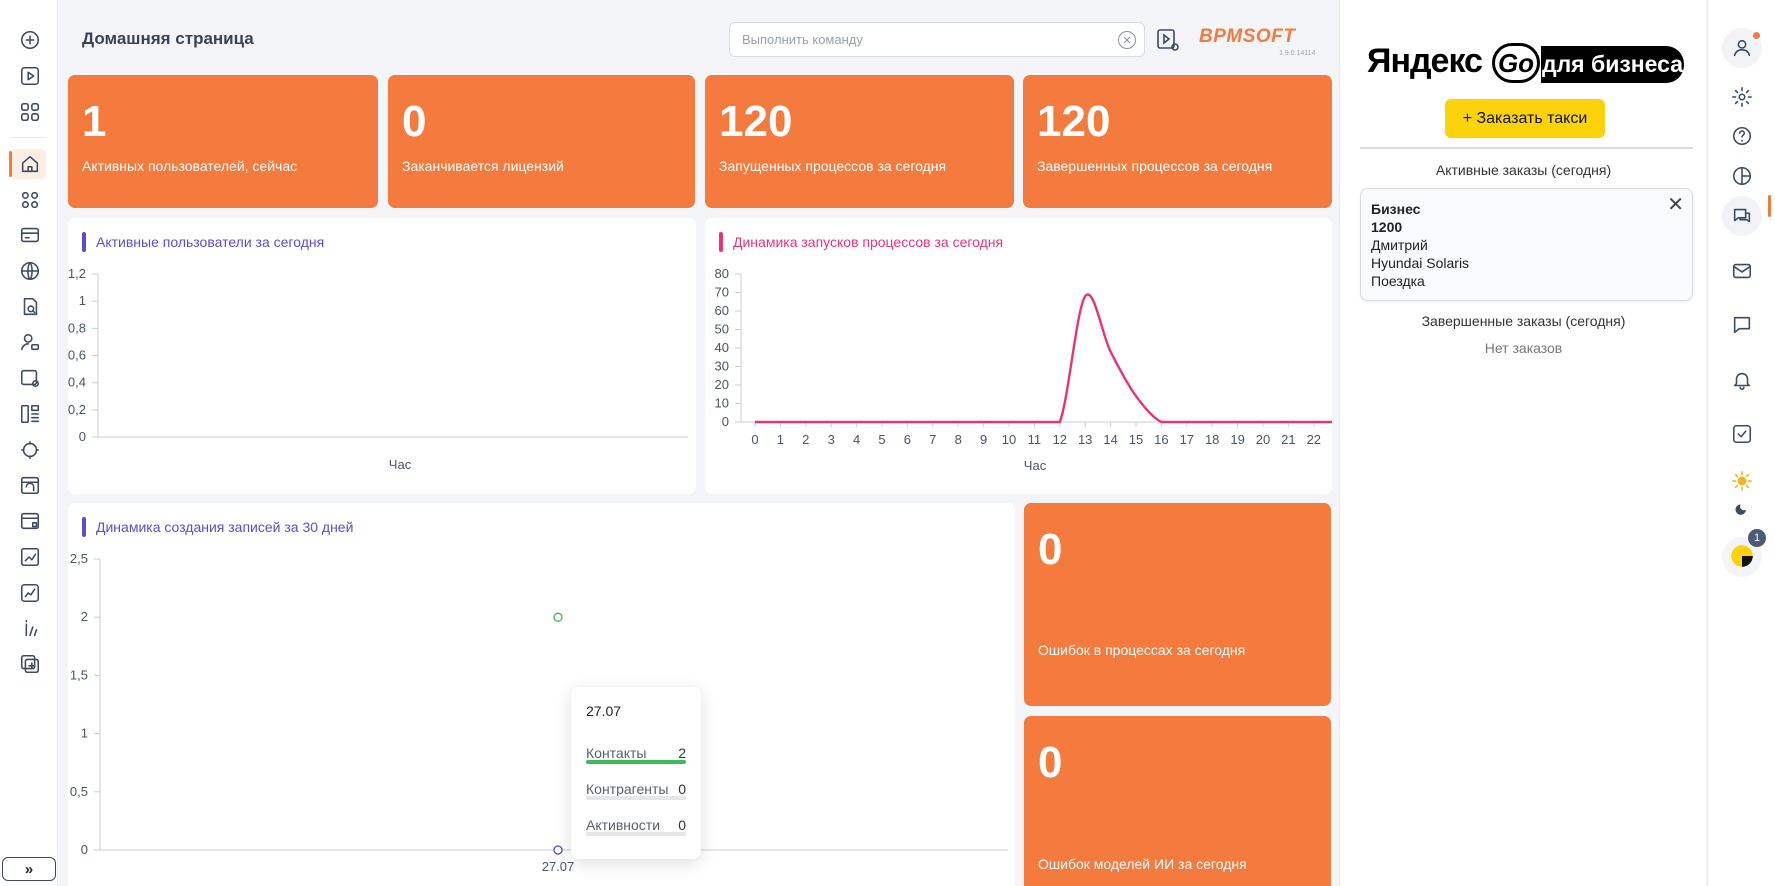 Image resolution: width=1775 pixels, height=886 pixels. Describe the element at coordinates (1399, 245) in the screenshot. I see `order-driver: Дмитрий` at that location.